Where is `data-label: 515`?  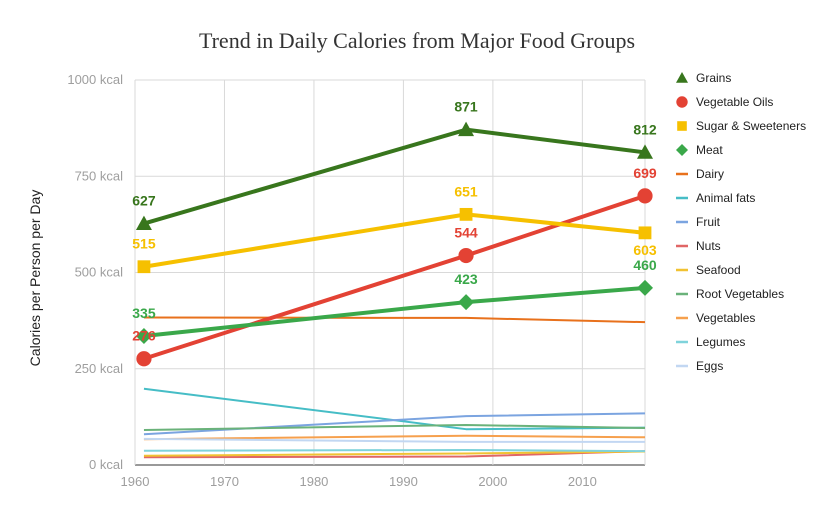
data-label: 515 is located at coordinates (144, 244).